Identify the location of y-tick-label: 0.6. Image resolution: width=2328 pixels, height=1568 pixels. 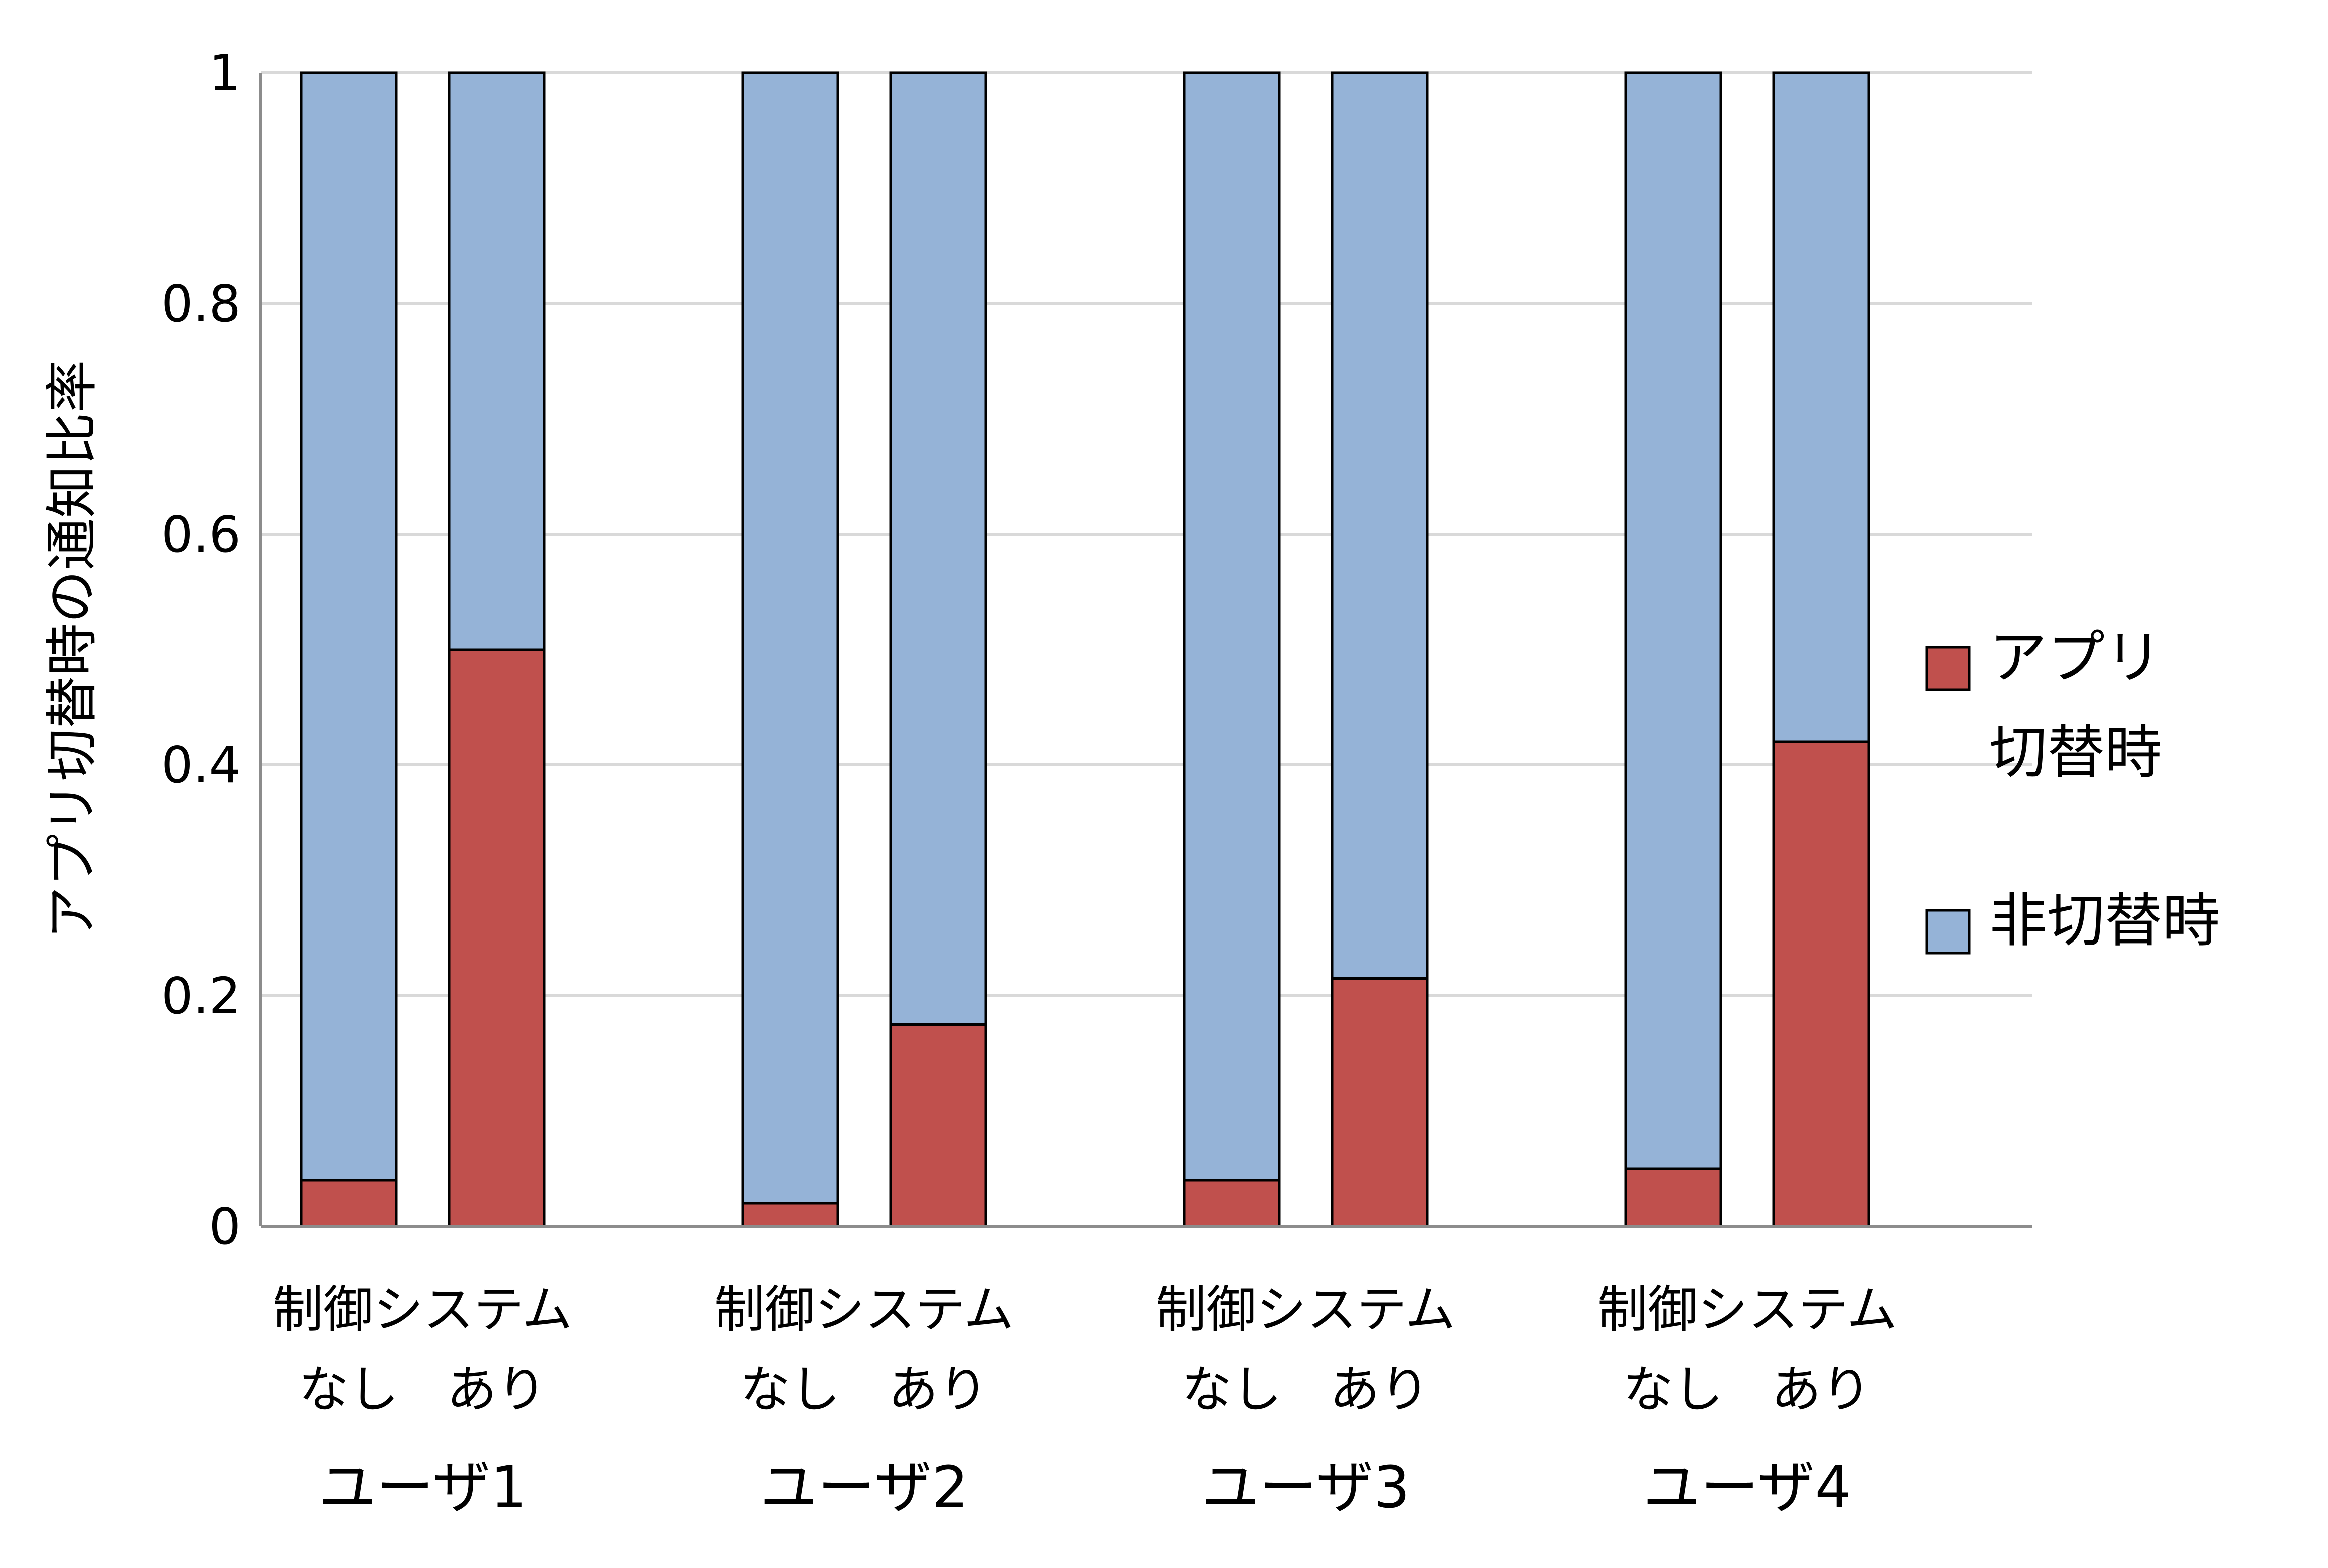
(201, 534).